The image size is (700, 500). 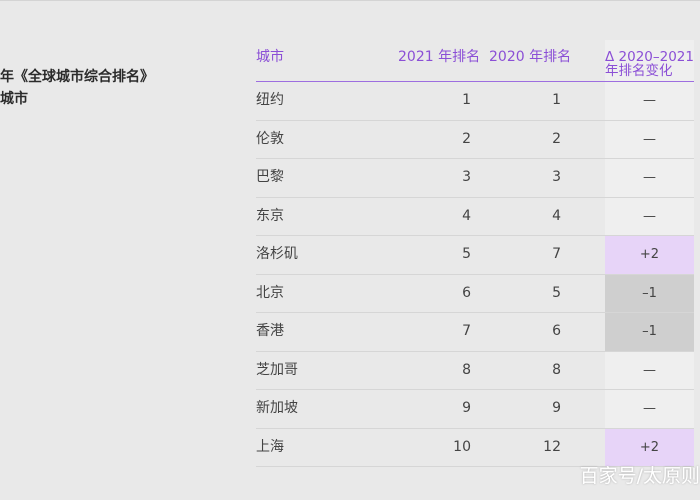 I want to click on table-header: 城市 2021 年排名 2020 年排名 Δ 2020–2021 年排名变化, so click(x=475, y=61).